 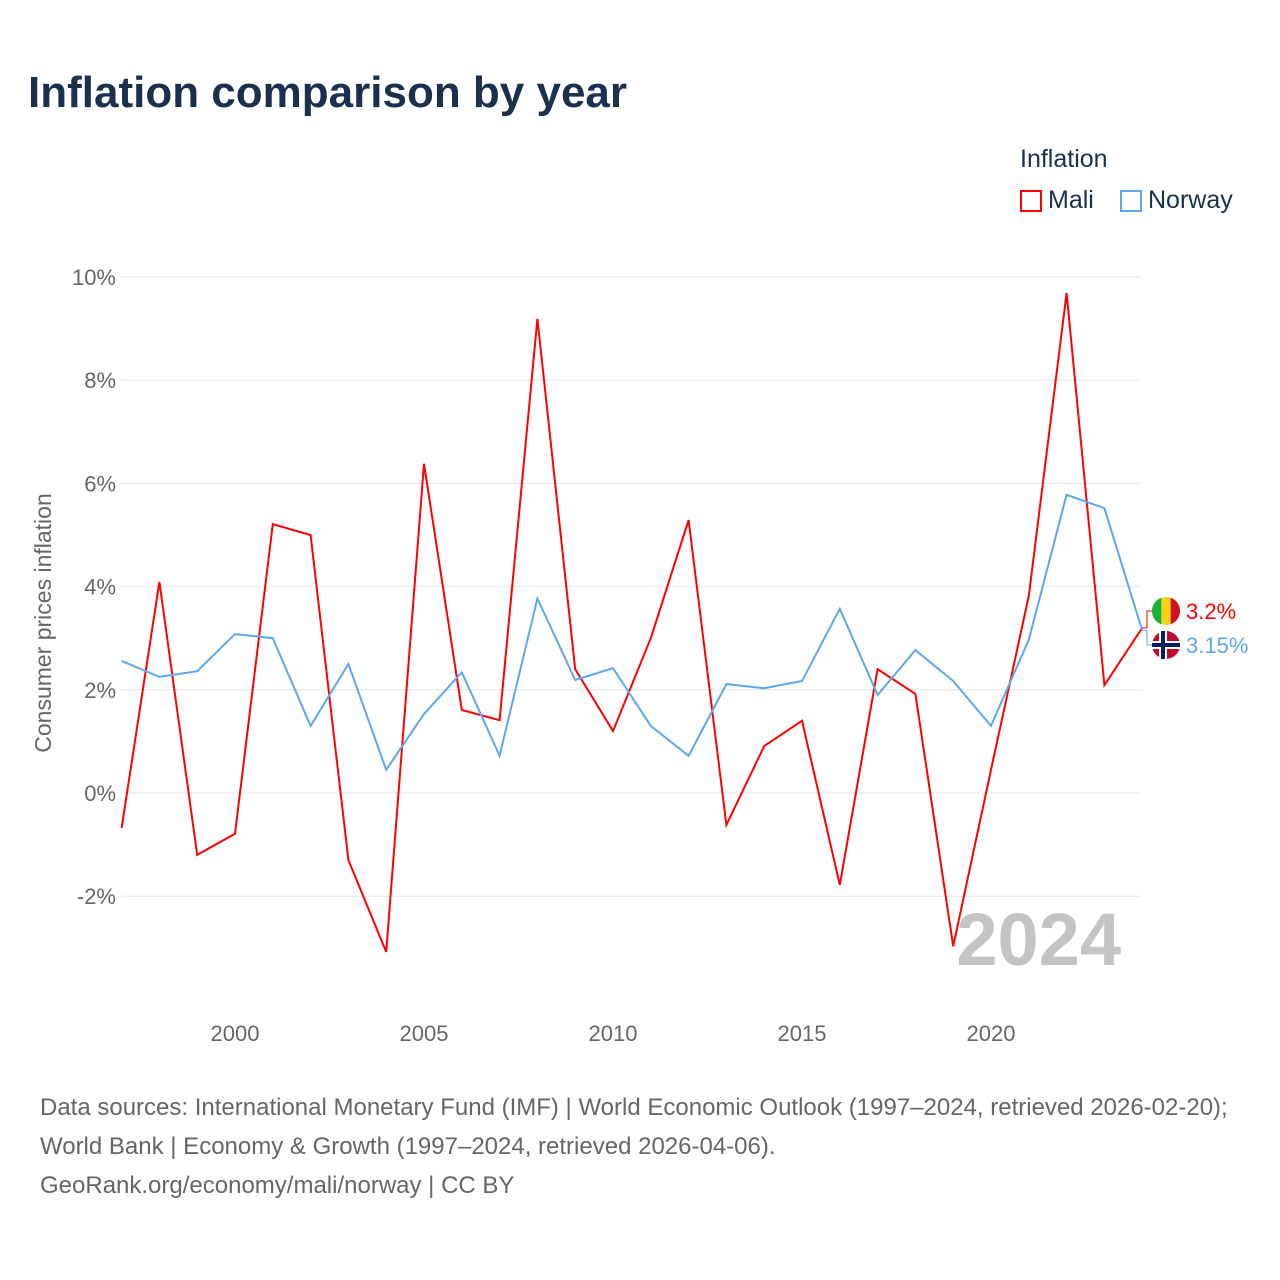 What do you see at coordinates (100, 483) in the screenshot?
I see `y-tick-label: 6%` at bounding box center [100, 483].